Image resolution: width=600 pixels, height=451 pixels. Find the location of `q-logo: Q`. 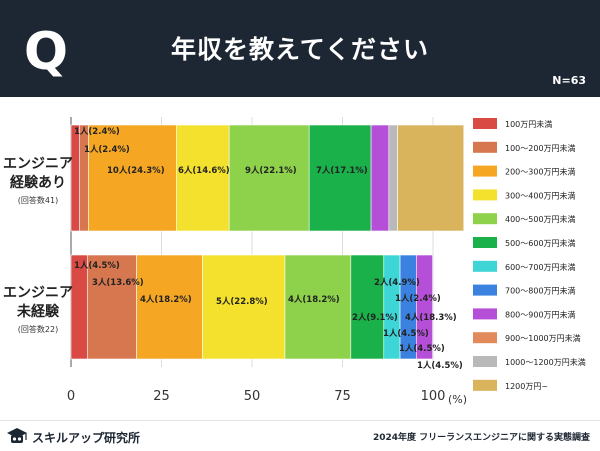

q-logo: Q is located at coordinates (46, 50).